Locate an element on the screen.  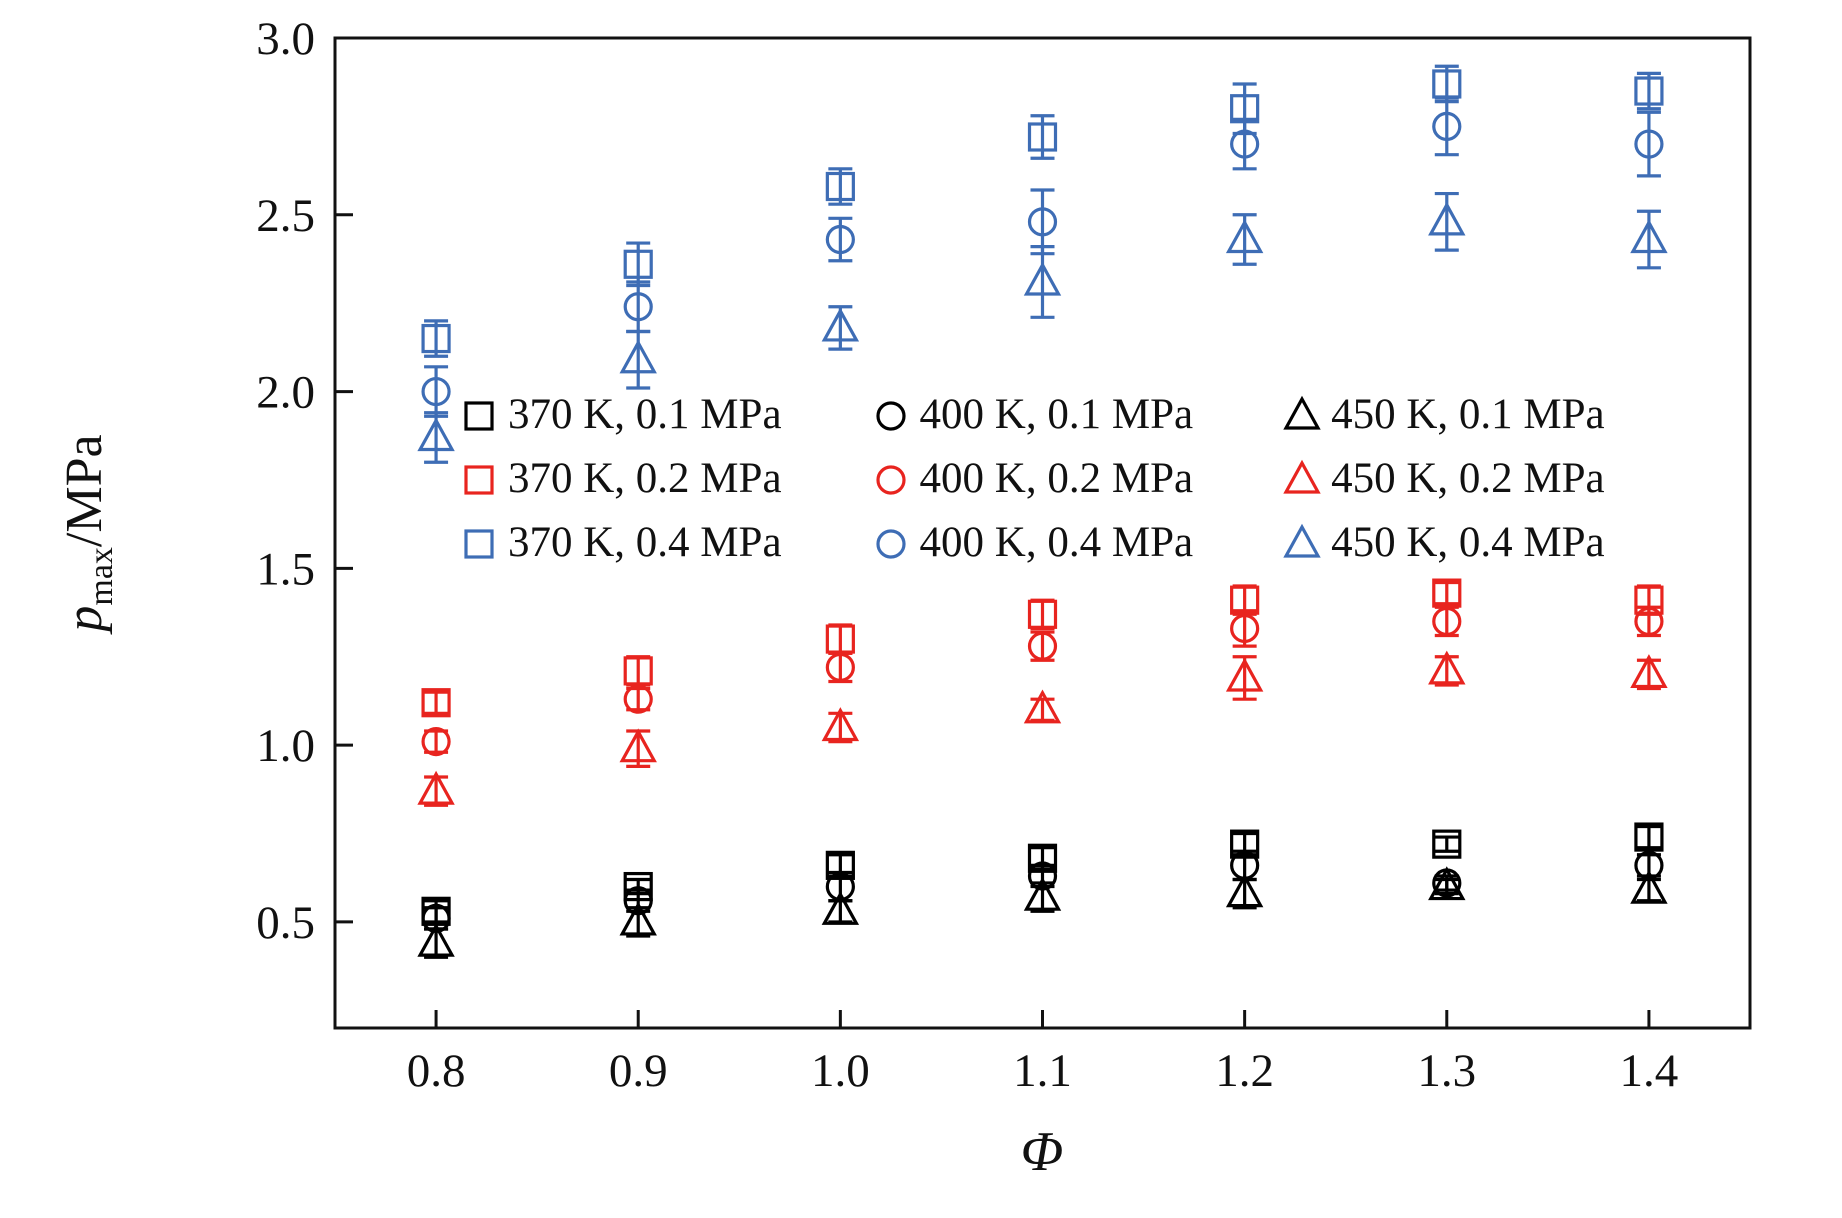
legend-label: 450 K, 0.1 MPa is located at coordinates (1468, 414).